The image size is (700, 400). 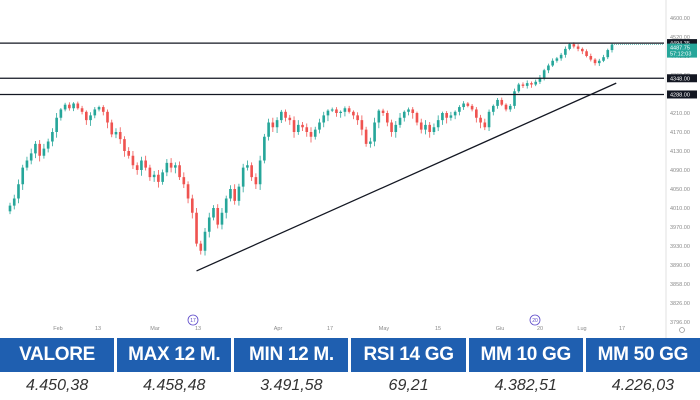 I want to click on y-tick-label: 4090.00, so click(x=680, y=171).